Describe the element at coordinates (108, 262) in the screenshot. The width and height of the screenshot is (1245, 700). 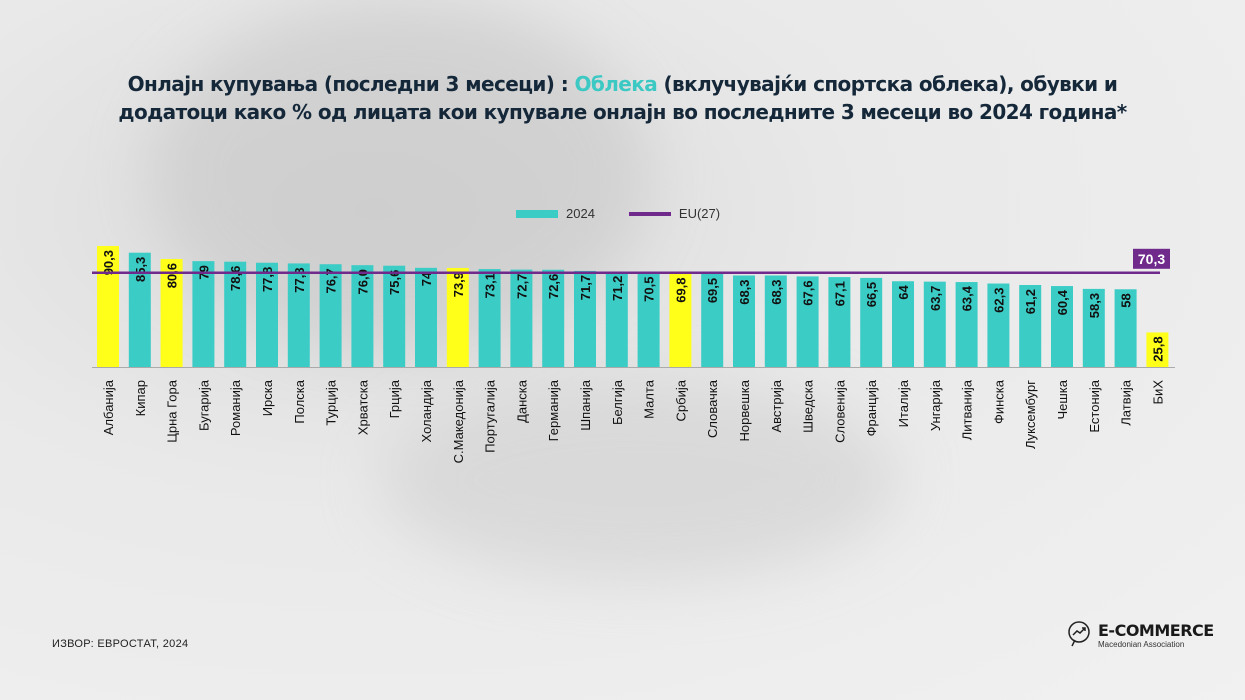
I see `value-label: 90,3` at that location.